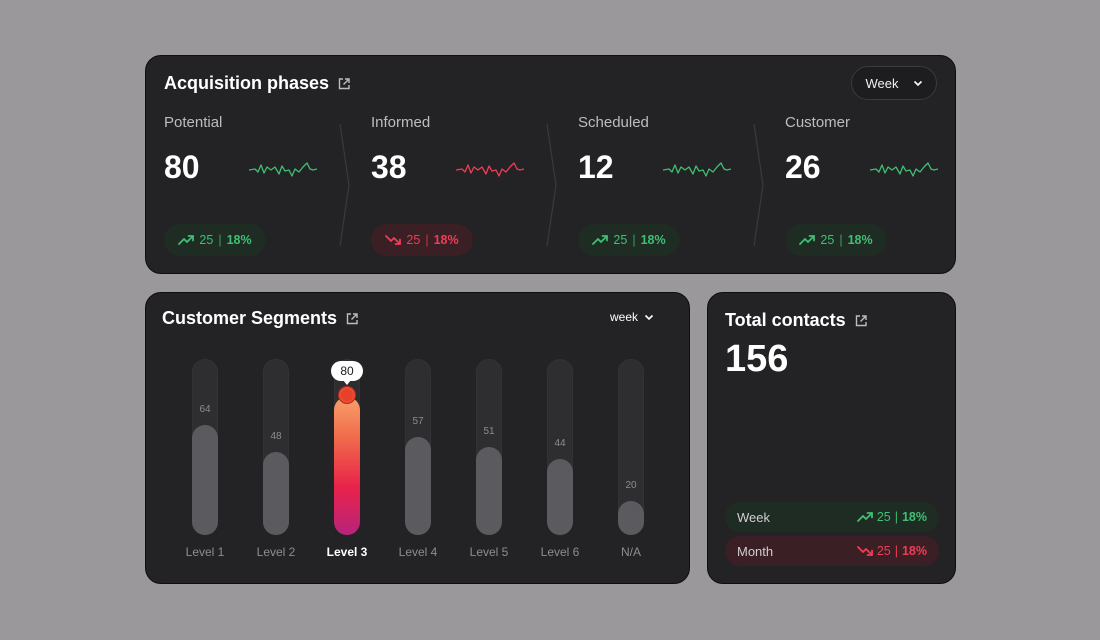 Image resolution: width=1100 pixels, height=640 pixels. Describe the element at coordinates (205, 409) in the screenshot. I see `bar-value: 64` at that location.